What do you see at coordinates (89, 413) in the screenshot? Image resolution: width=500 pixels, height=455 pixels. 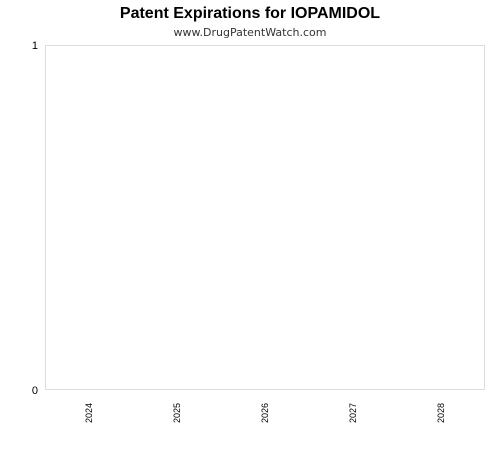 I see `x-tick-label: 2024` at bounding box center [89, 413].